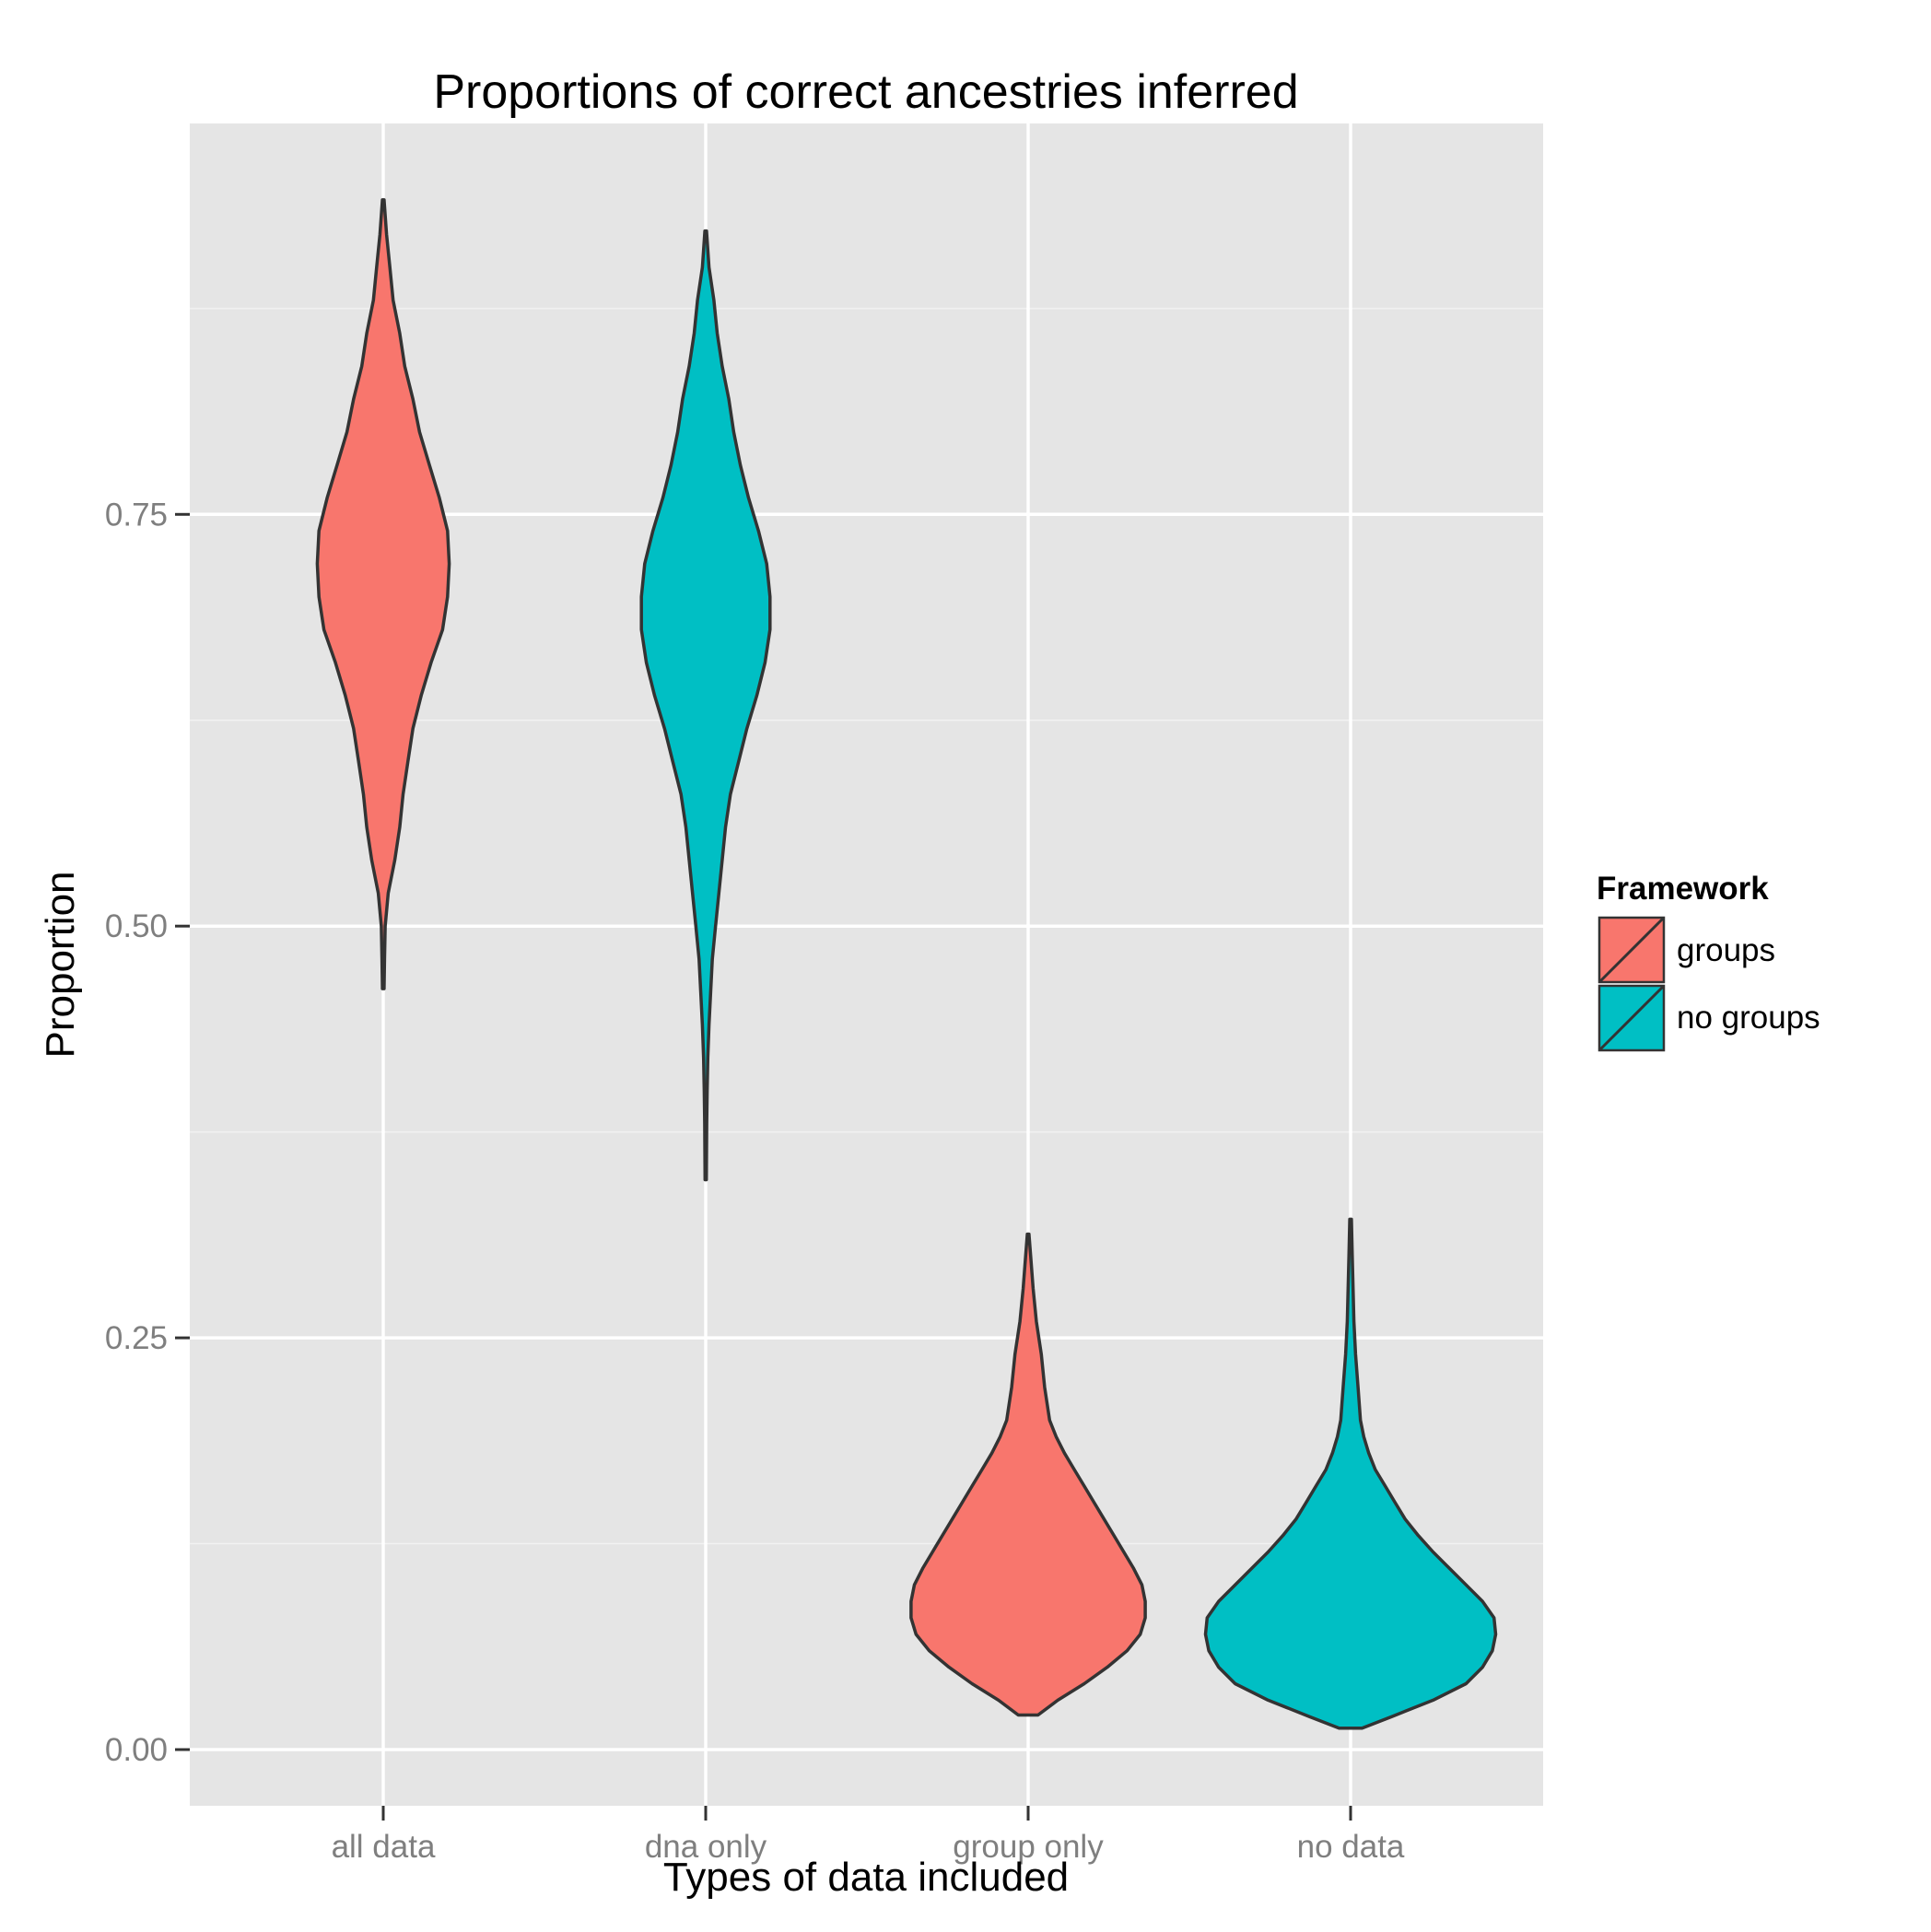  Describe the element at coordinates (136, 515) in the screenshot. I see `y-tick-label-3: 0.75` at that location.